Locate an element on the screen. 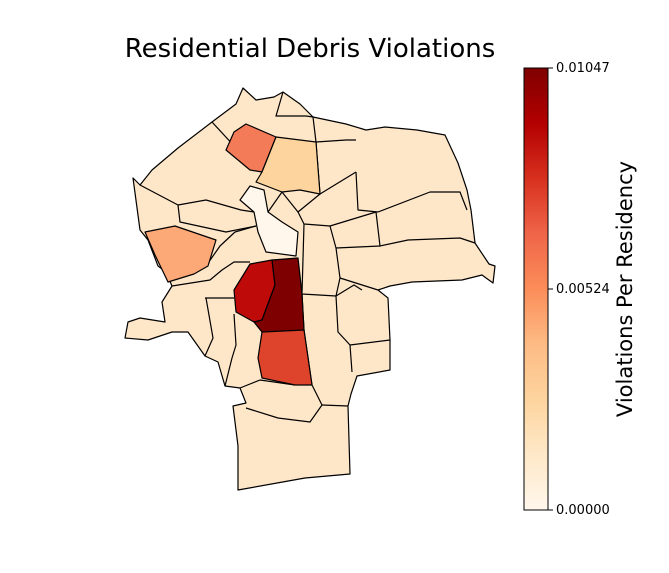 Image resolution: width=669 pixels, height=573 pixels. colorbar-gradient is located at coordinates (536, 289).